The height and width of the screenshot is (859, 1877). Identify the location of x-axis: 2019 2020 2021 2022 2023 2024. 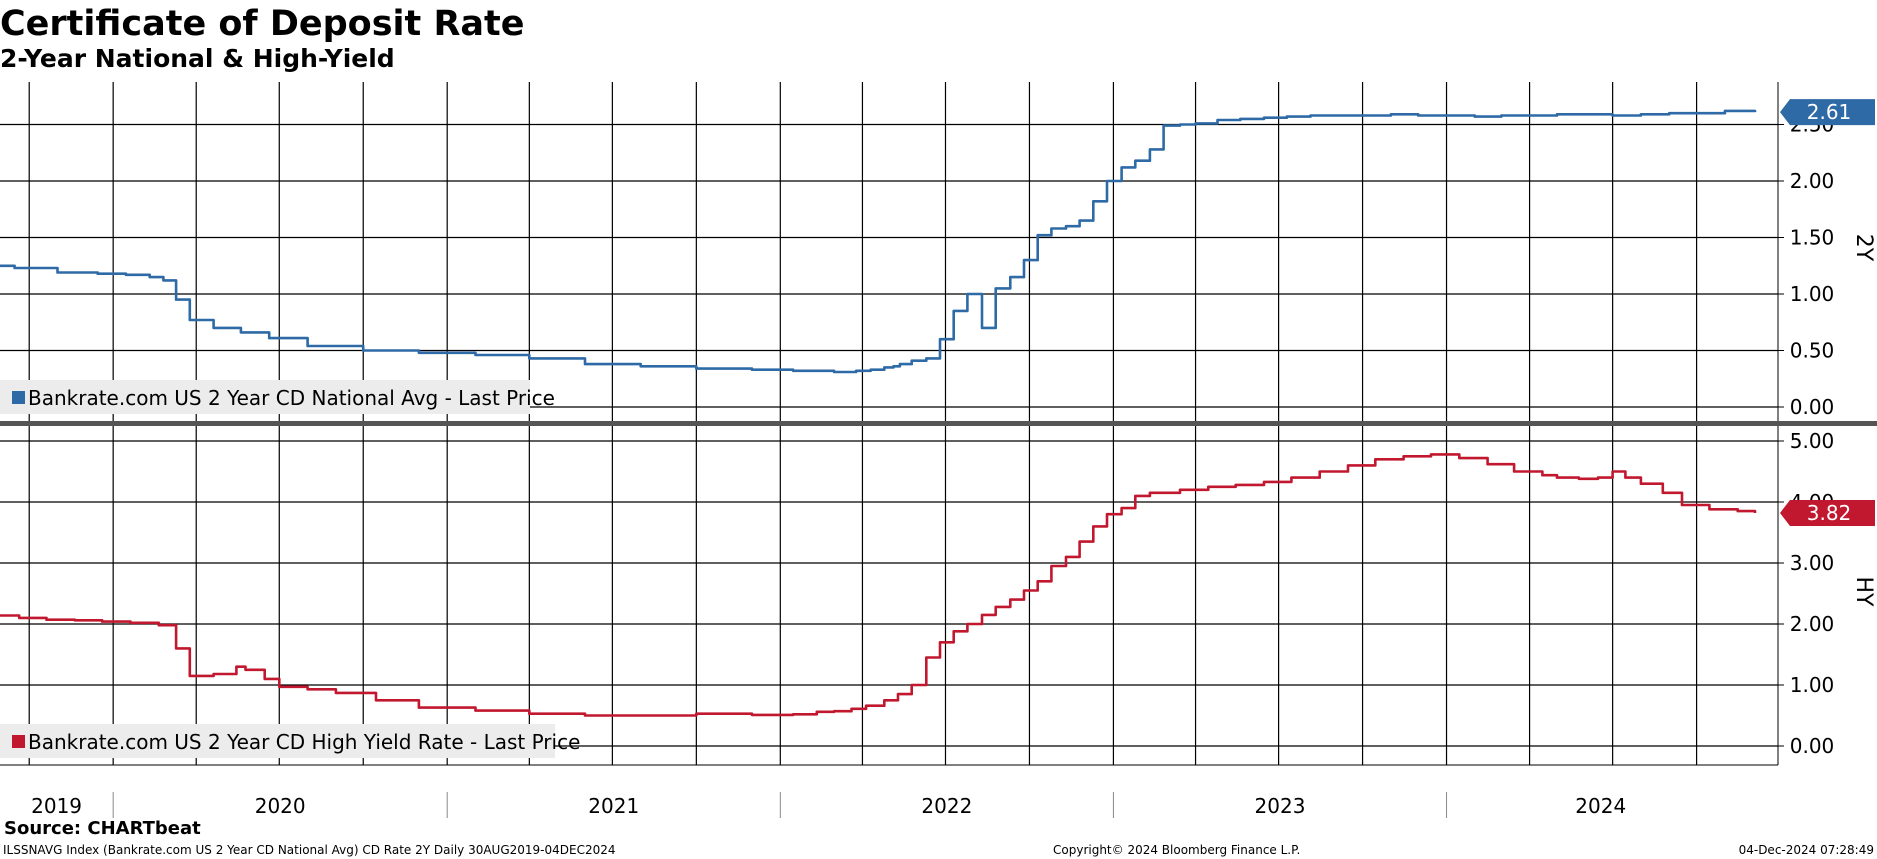
(828, 805).